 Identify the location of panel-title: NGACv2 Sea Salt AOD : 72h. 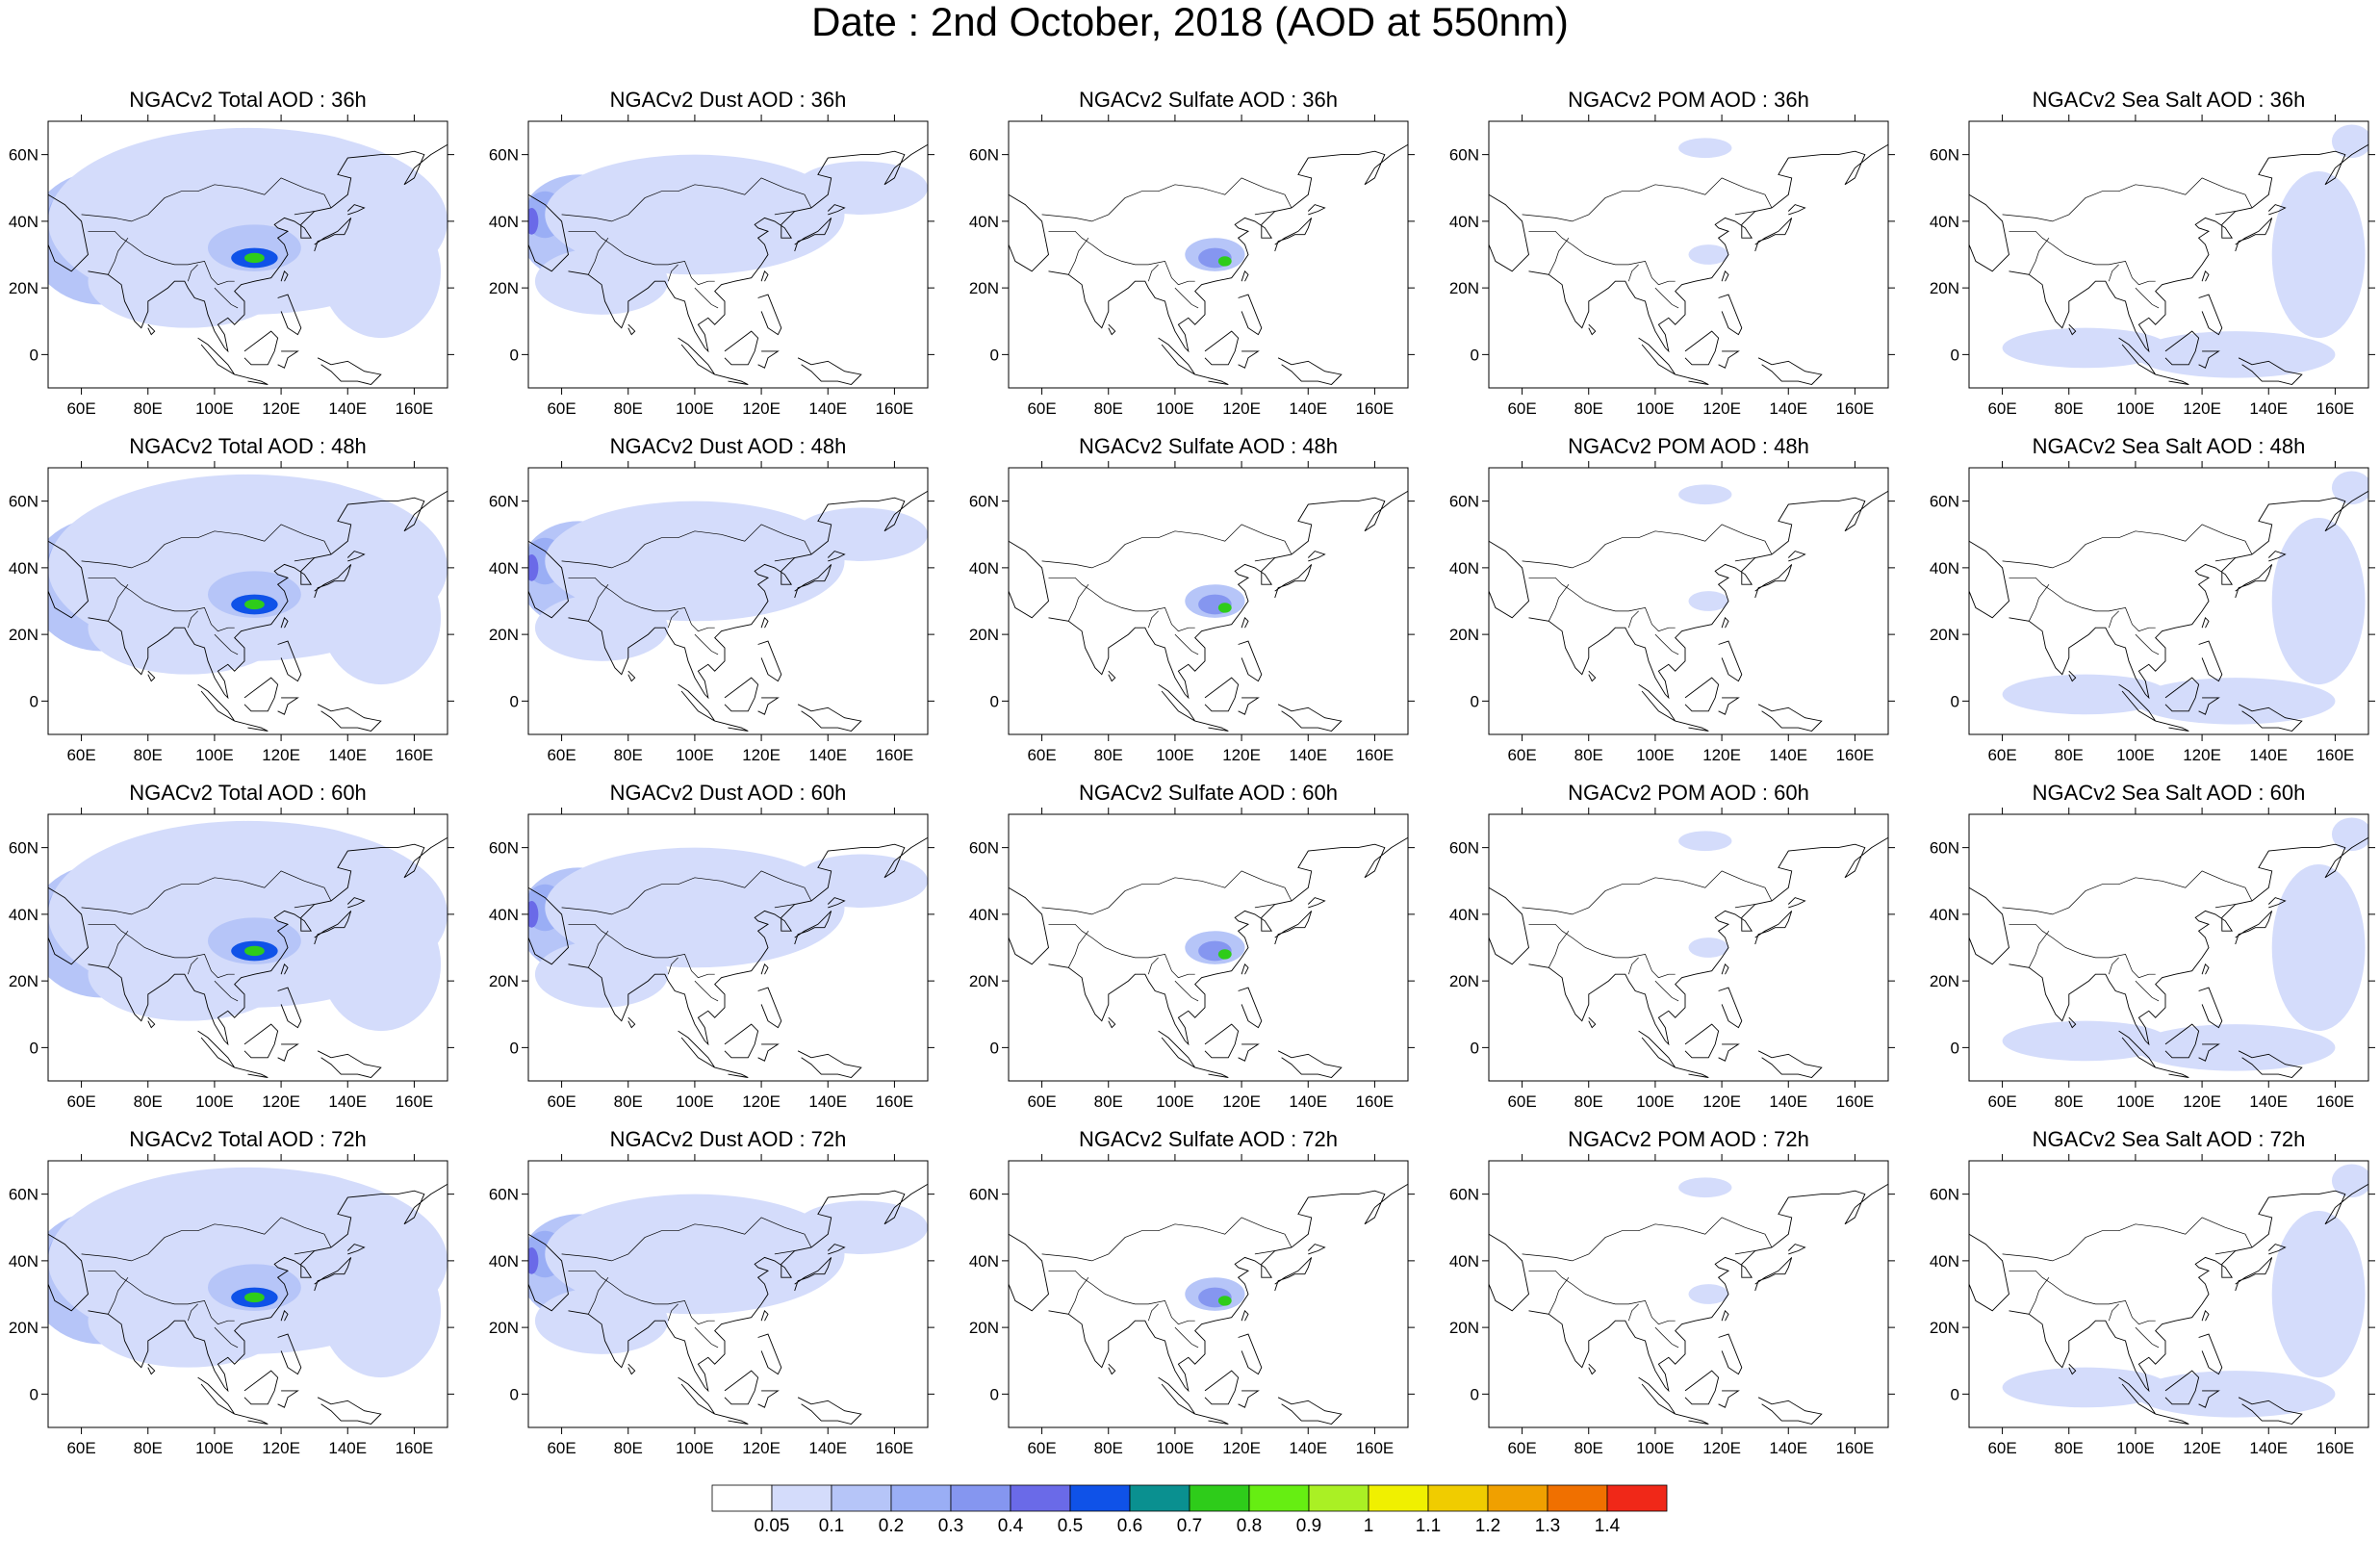
(2169, 1139).